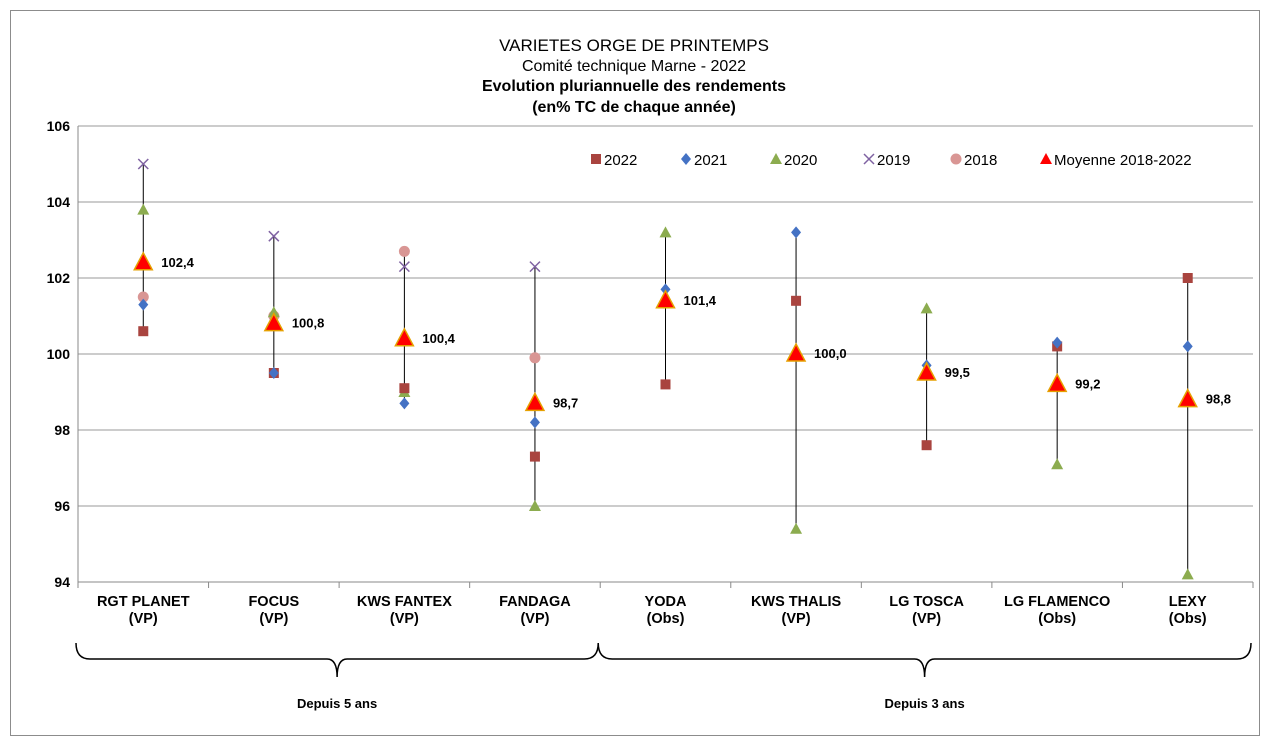  What do you see at coordinates (1188, 602) in the screenshot?
I see `category-label: LEXY` at bounding box center [1188, 602].